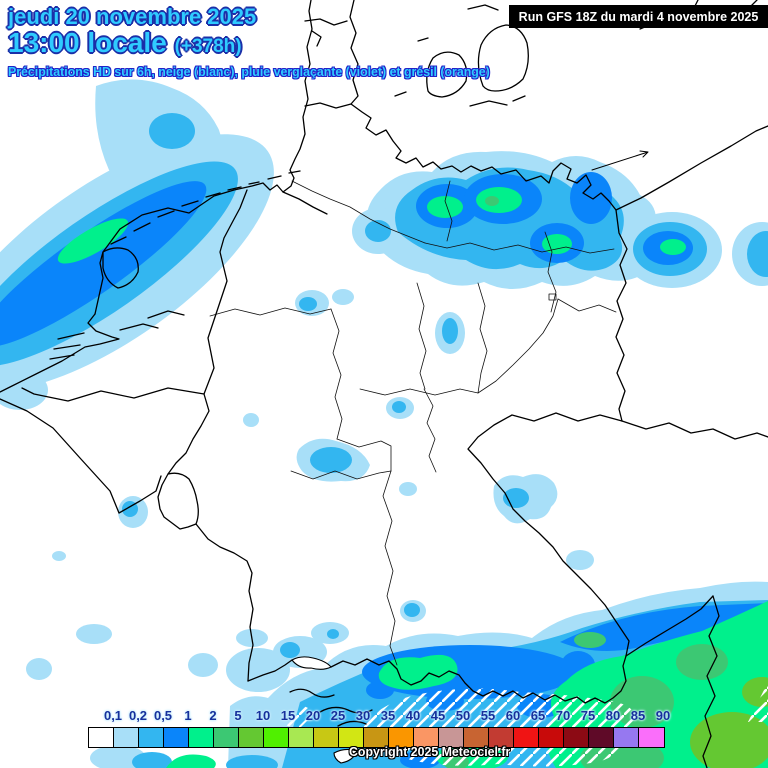 The image size is (768, 768). What do you see at coordinates (313, 715) in the screenshot?
I see `legend-label: 20` at bounding box center [313, 715].